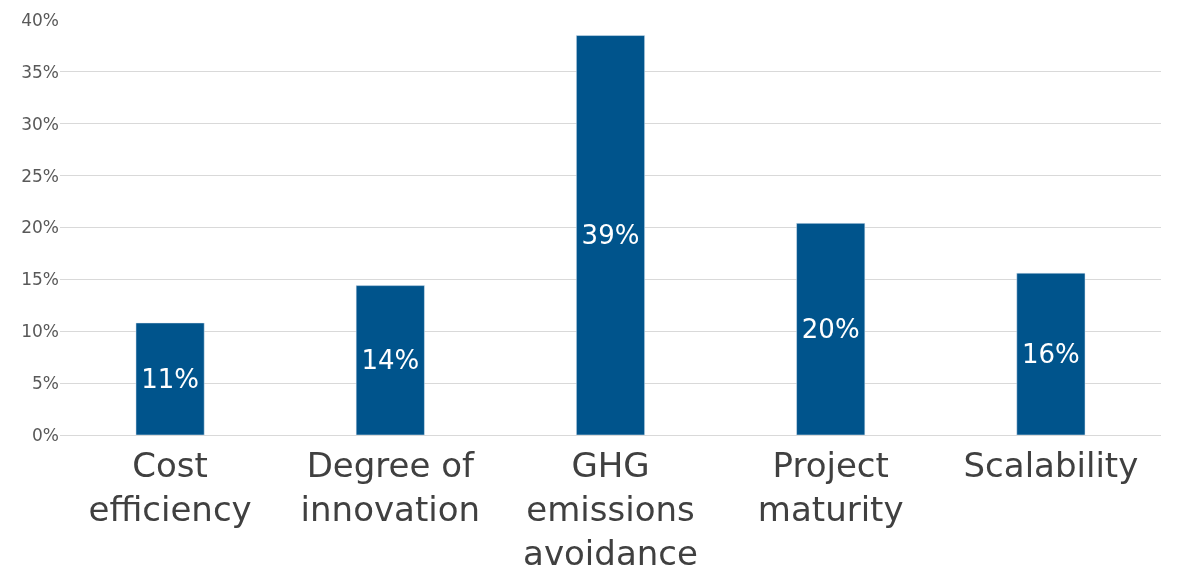 Image resolution: width=1181 pixels, height=583 pixels. What do you see at coordinates (40, 123) in the screenshot?
I see `y-tick-label: 30%` at bounding box center [40, 123].